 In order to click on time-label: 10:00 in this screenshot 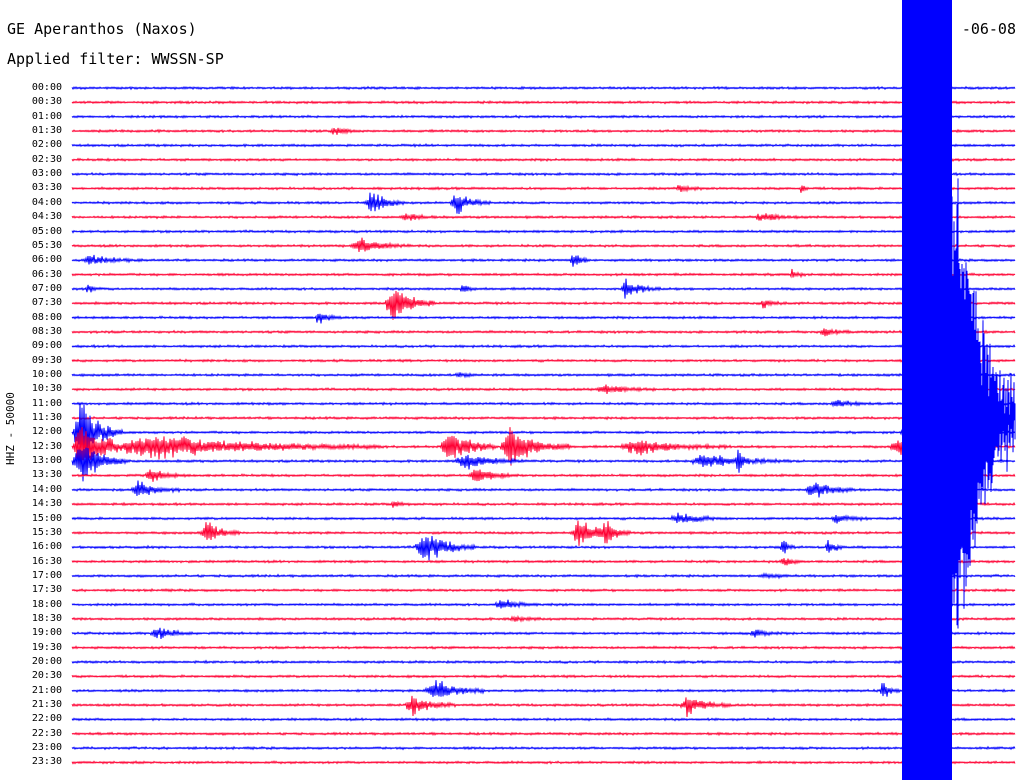, I will do `click(46, 374)`.